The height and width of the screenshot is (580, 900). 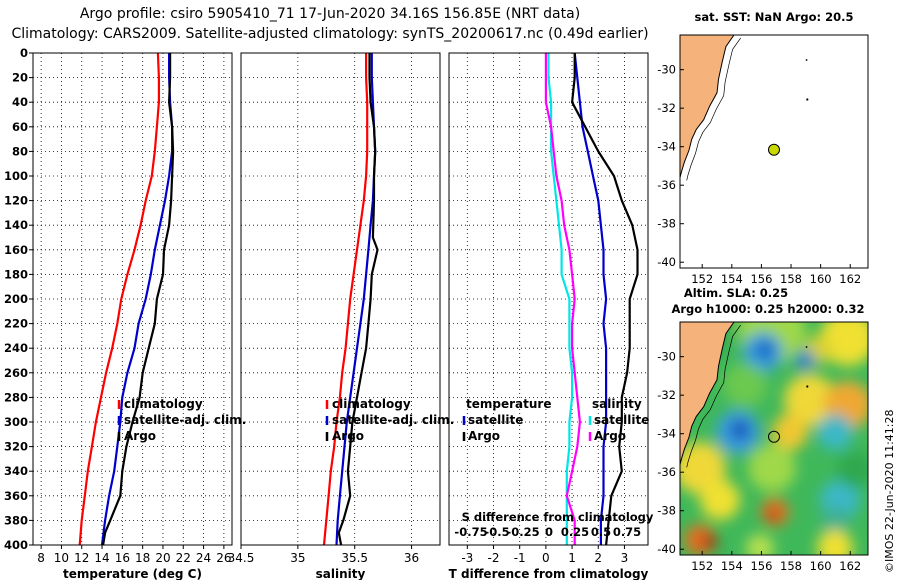 I want to click on y-tick-label: 300, so click(x=16, y=422).